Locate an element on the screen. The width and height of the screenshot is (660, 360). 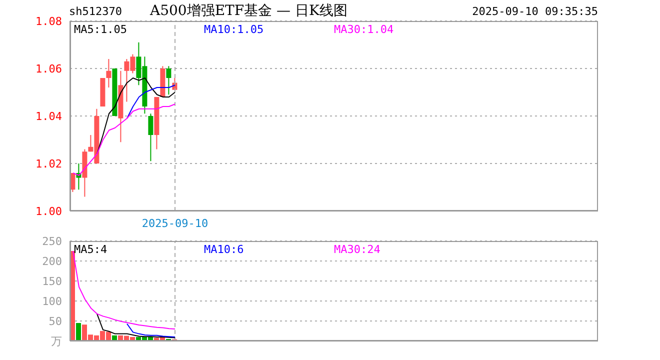
y-tick-label: 1.00 is located at coordinates (49, 211).